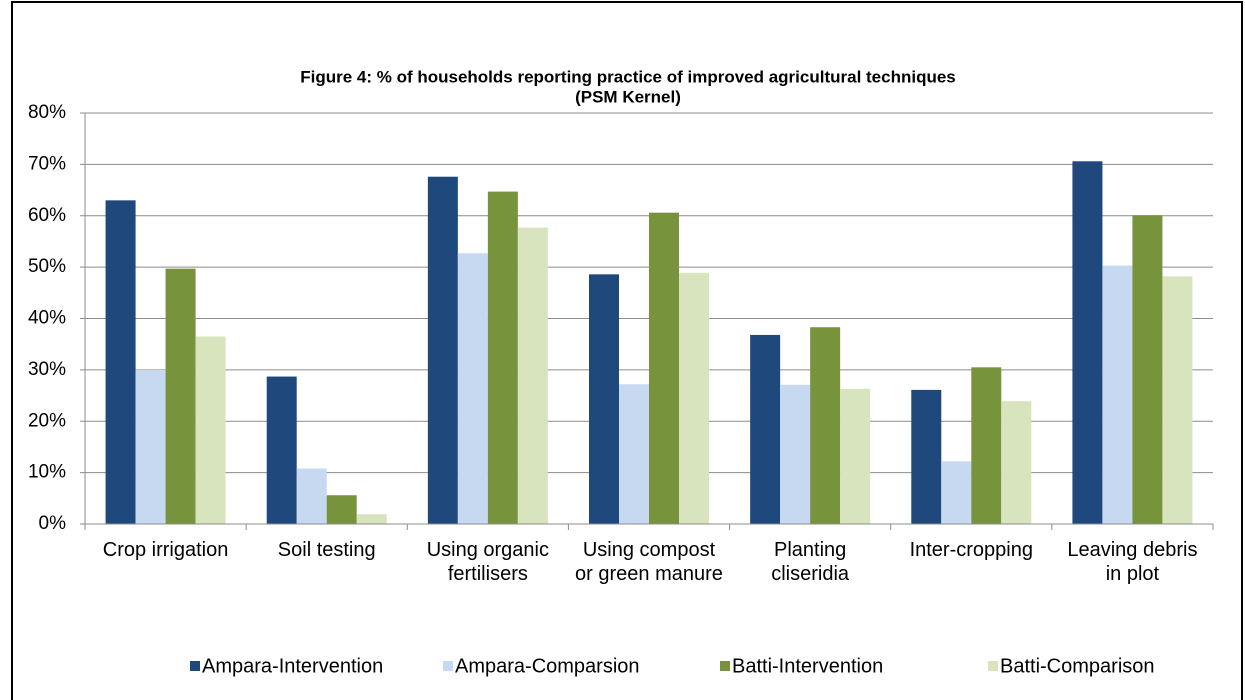 The height and width of the screenshot is (700, 1245). I want to click on x-tick-label: Soil testing, so click(326, 550).